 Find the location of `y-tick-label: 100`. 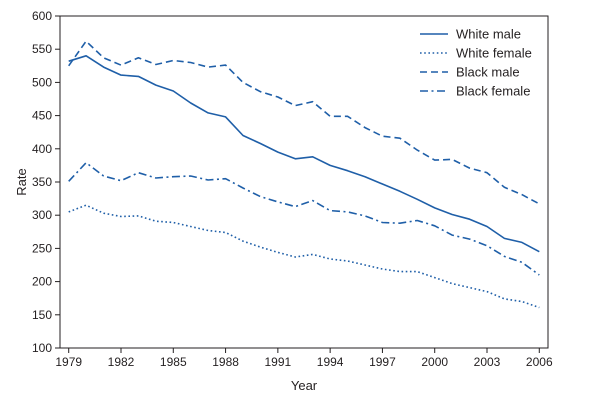

y-tick-label: 100 is located at coordinates (42, 348).